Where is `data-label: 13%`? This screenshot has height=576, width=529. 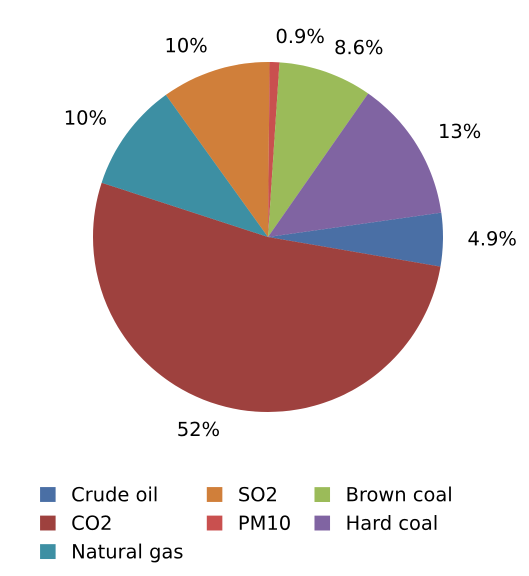 data-label: 13% is located at coordinates (460, 131).